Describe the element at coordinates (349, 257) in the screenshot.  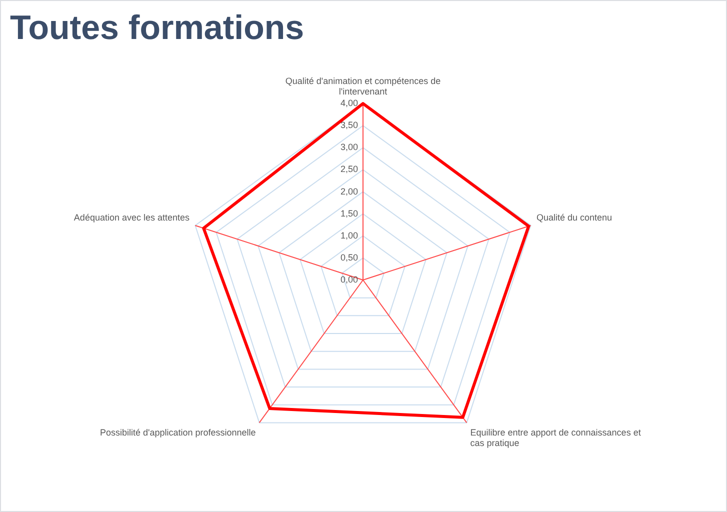
I see `y-tick-label: 0,50` at that location.